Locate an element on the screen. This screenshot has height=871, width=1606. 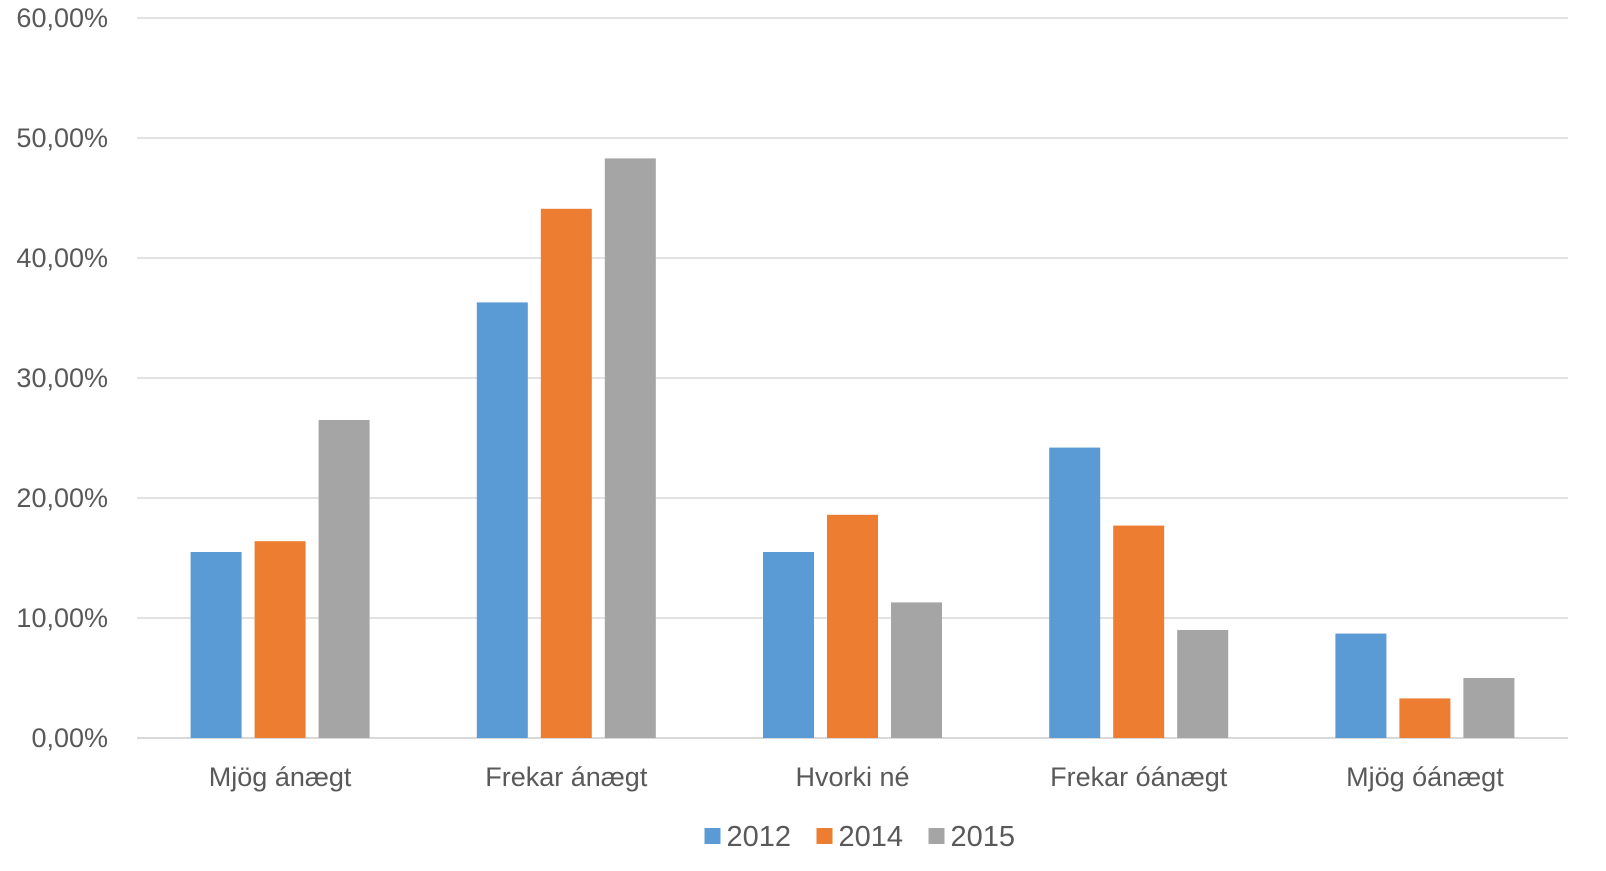
y-tick-label: 30,00% is located at coordinates (62, 378).